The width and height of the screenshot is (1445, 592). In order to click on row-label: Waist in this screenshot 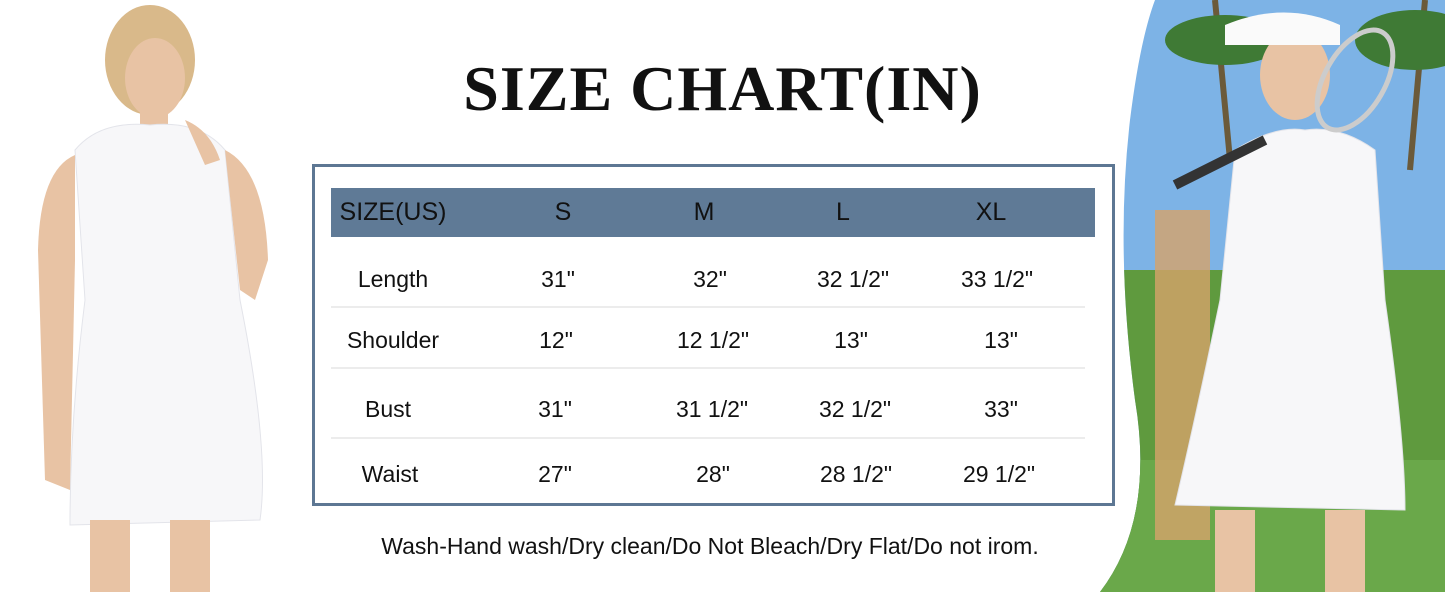, I will do `click(390, 474)`.